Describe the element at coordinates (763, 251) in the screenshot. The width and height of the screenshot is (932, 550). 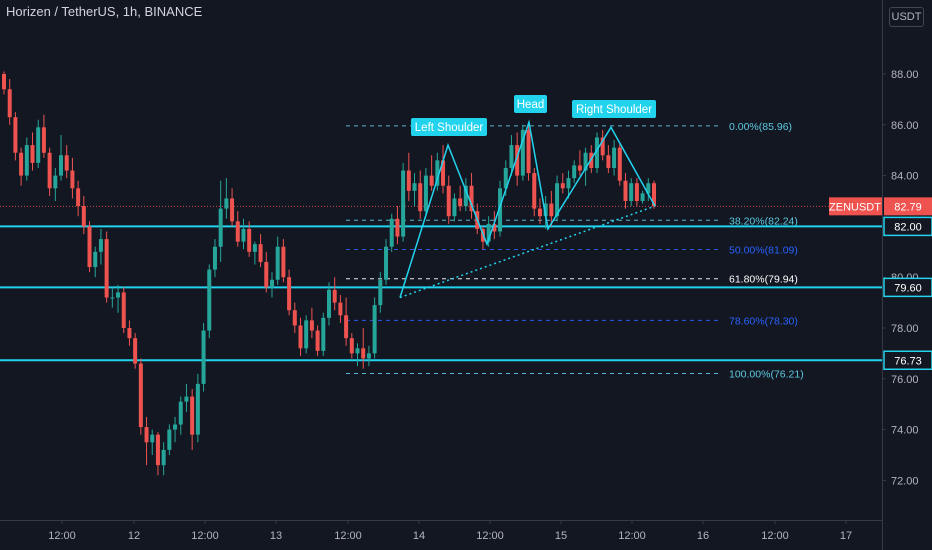
I see `fib-level-label: 50.00%(81.09)` at that location.